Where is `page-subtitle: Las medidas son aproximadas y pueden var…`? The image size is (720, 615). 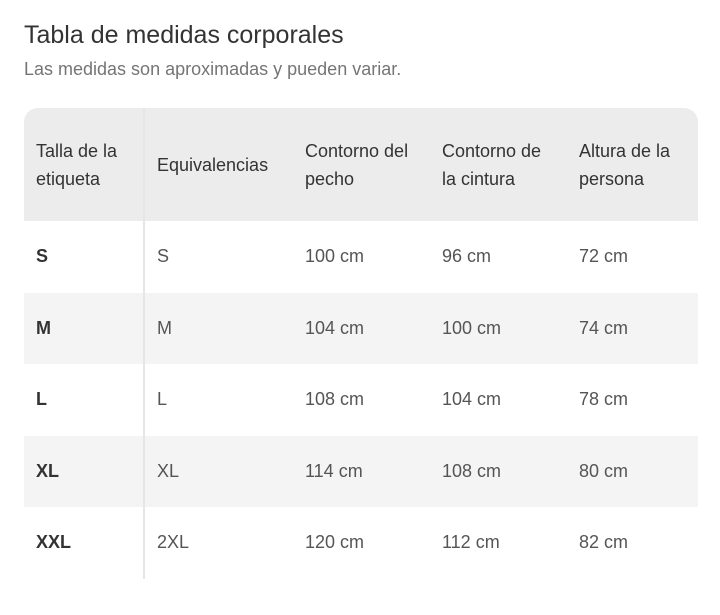
page-subtitle: Las medidas son aproximadas y pueden var… is located at coordinates (213, 69).